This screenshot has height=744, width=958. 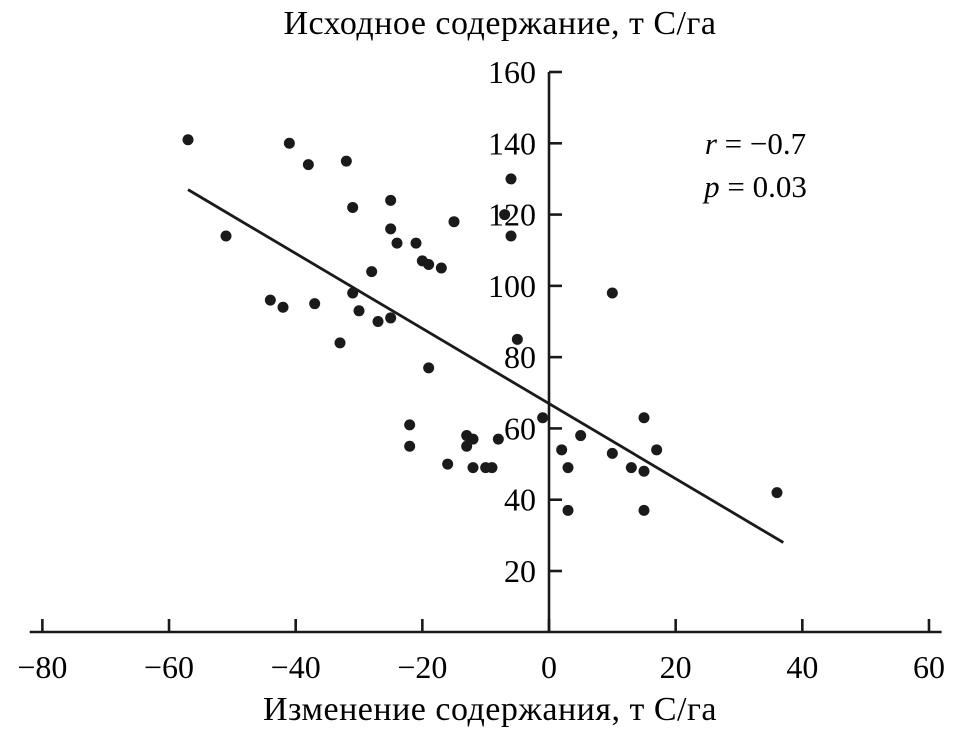 I want to click on x-tick-label: 40, so click(x=802, y=667).